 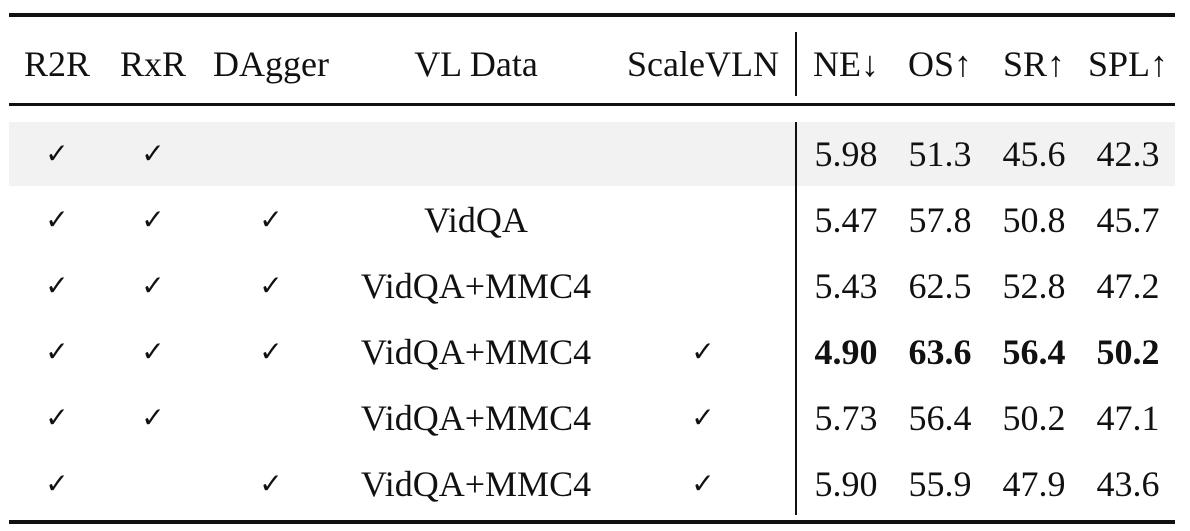 What do you see at coordinates (476, 64) in the screenshot?
I see `header-vl-data: VL Data` at bounding box center [476, 64].